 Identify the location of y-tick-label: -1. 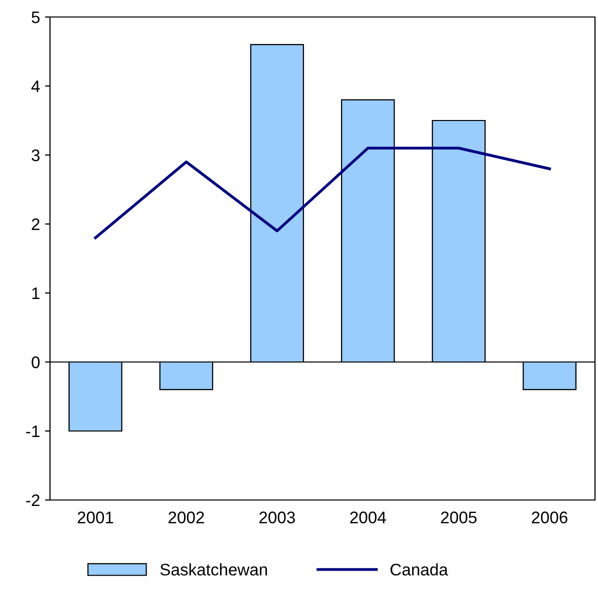
(33, 432).